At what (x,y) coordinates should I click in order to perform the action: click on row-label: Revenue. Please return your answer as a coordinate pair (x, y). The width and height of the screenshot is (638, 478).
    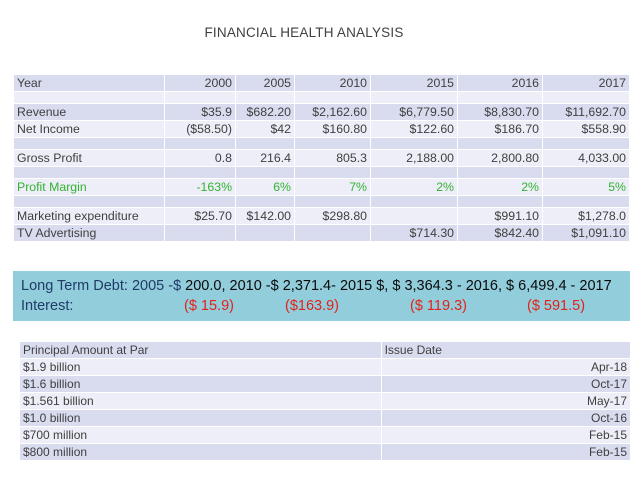
    Looking at the image, I should click on (89, 112).